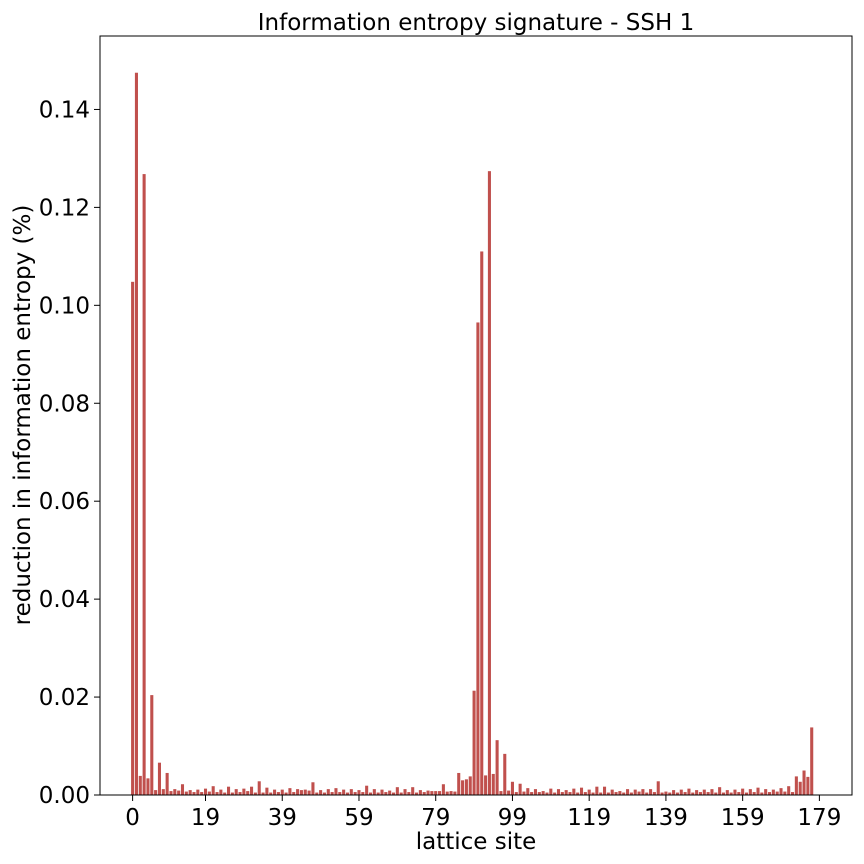 Image resolution: width=864 pixels, height=864 pixels. Describe the element at coordinates (476, 23) in the screenshot. I see `chart-title: Information entropy signature - SSH 1` at that location.